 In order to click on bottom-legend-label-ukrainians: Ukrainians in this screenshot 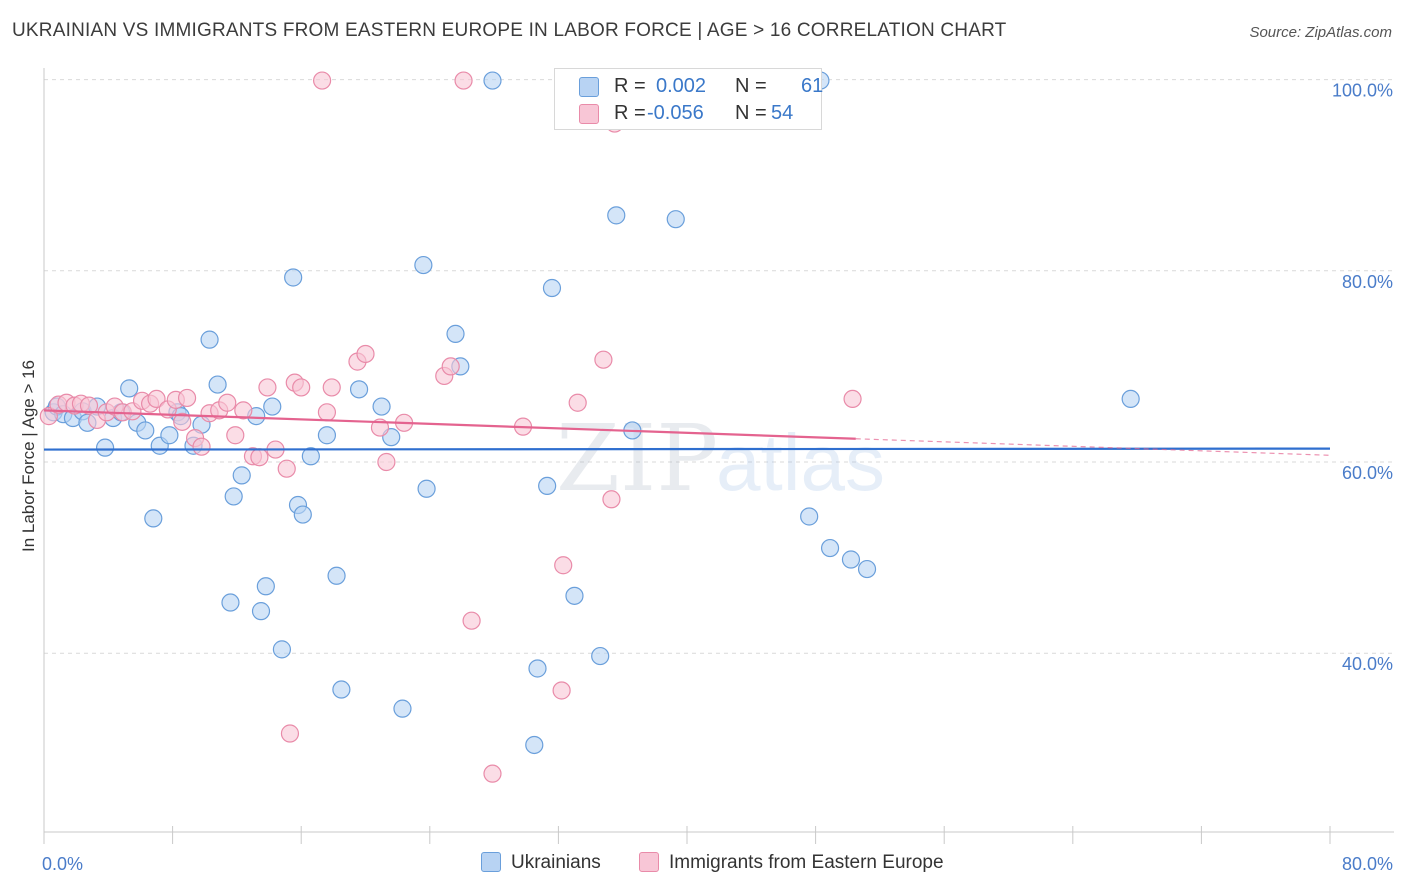, I will do `click(556, 862)`.